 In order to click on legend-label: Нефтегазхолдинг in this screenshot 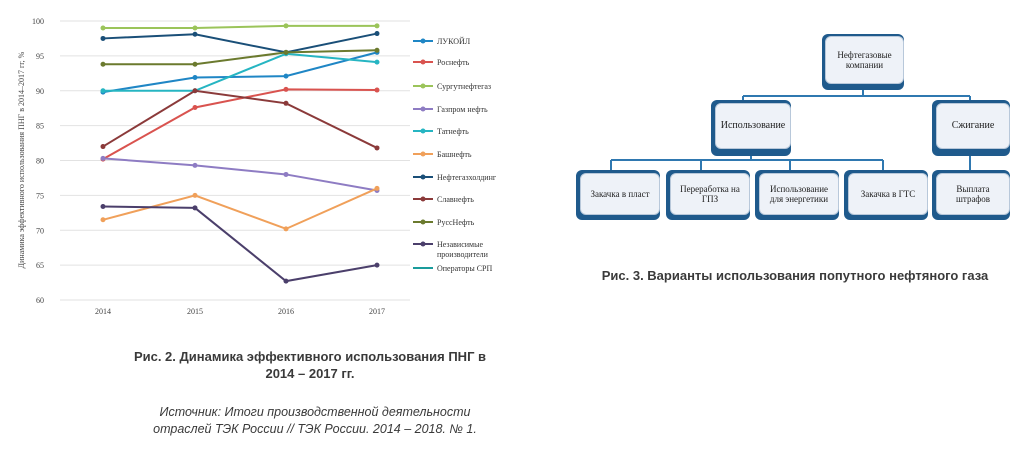, I will do `click(467, 177)`.